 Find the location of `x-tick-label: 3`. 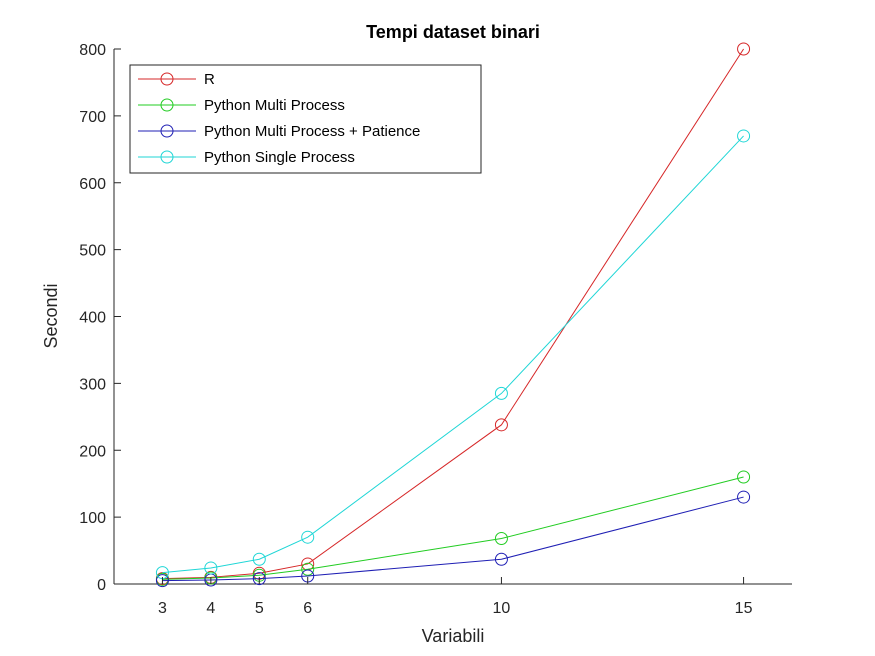

x-tick-label: 3 is located at coordinates (162, 608).